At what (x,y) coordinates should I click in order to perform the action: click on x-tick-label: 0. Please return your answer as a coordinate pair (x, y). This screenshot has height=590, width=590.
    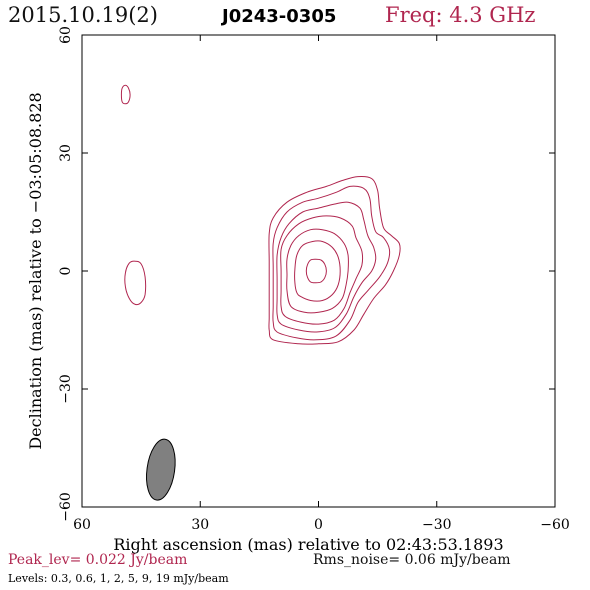
    Looking at the image, I should click on (318, 525).